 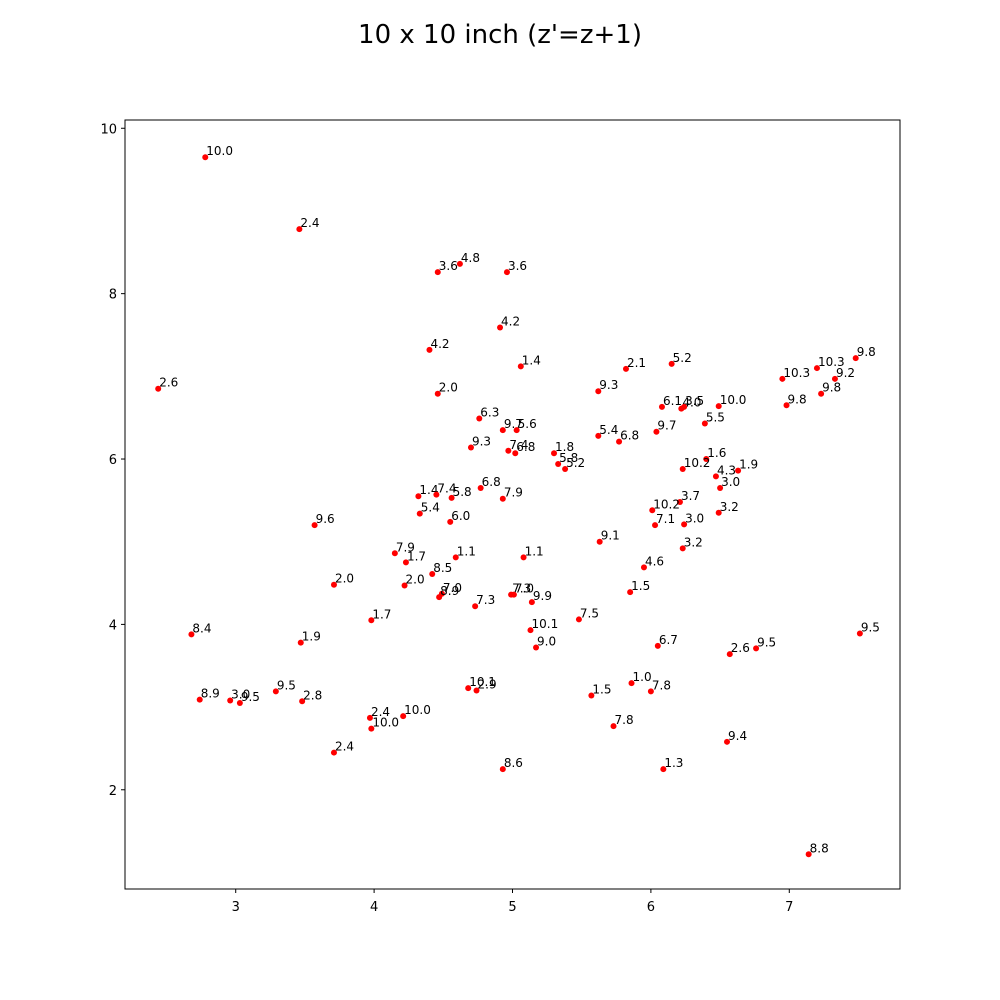 What do you see at coordinates (601, 690) in the screenshot?
I see `data-point-label: 1.5` at bounding box center [601, 690].